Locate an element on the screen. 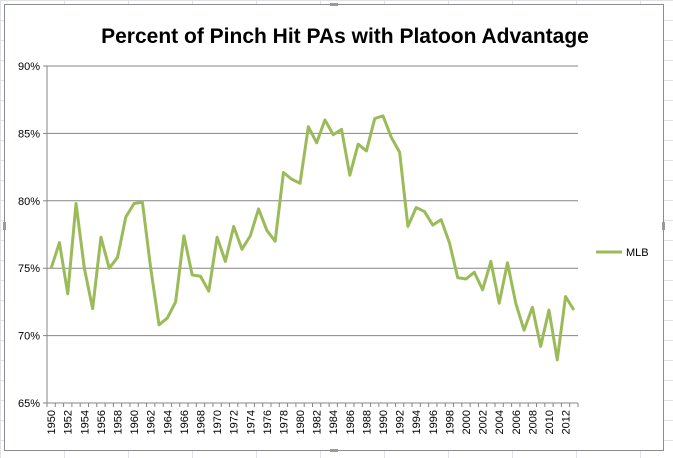 This screenshot has height=458, width=673. x-tick-label: 1958 is located at coordinates (119, 422).